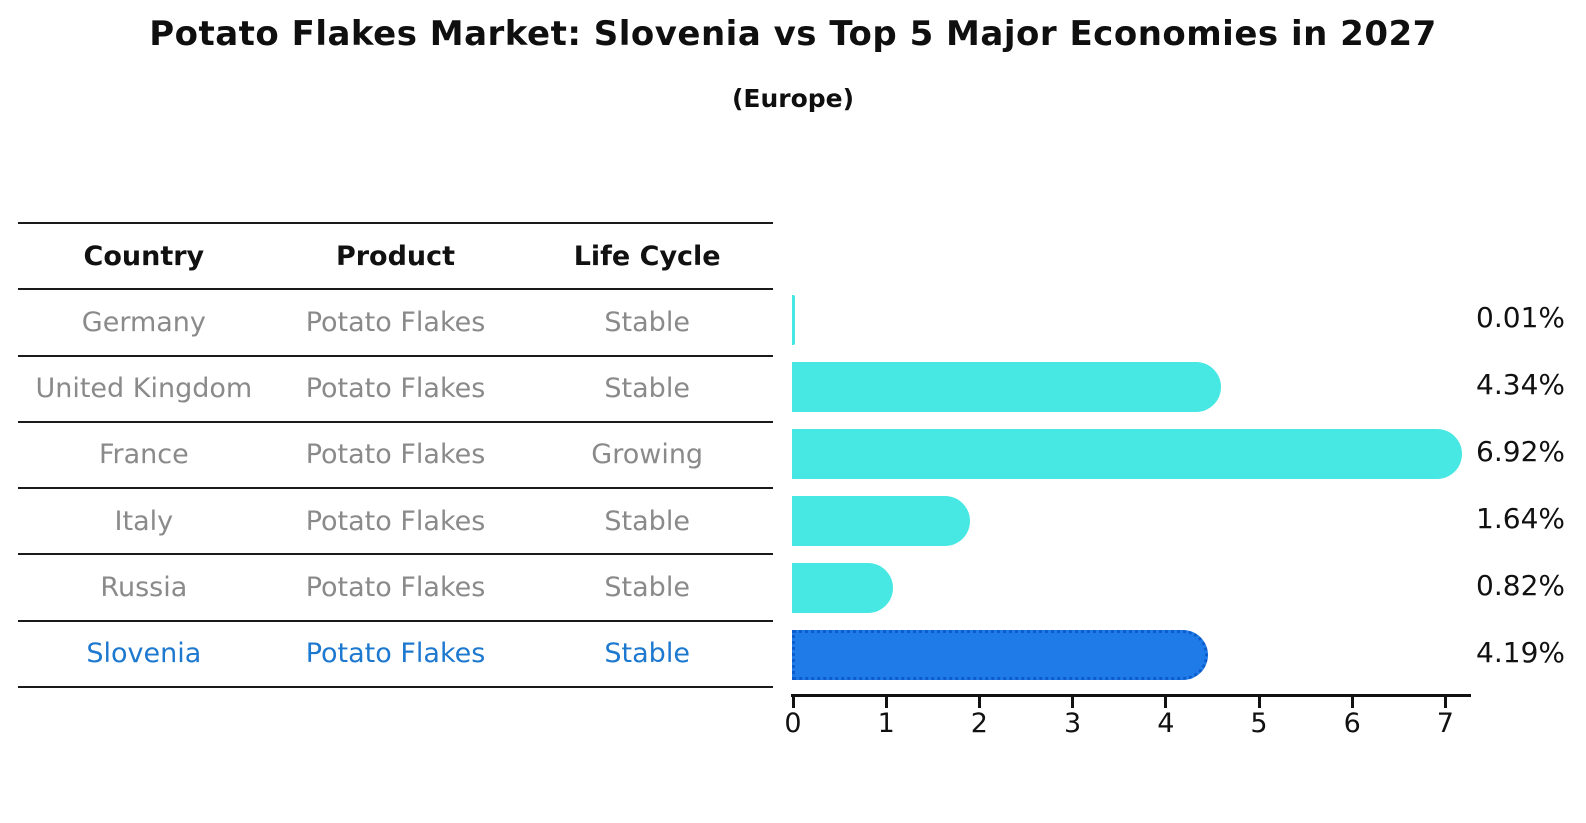 The height and width of the screenshot is (823, 1586). What do you see at coordinates (144, 256) in the screenshot?
I see `column-header-country: Country` at bounding box center [144, 256].